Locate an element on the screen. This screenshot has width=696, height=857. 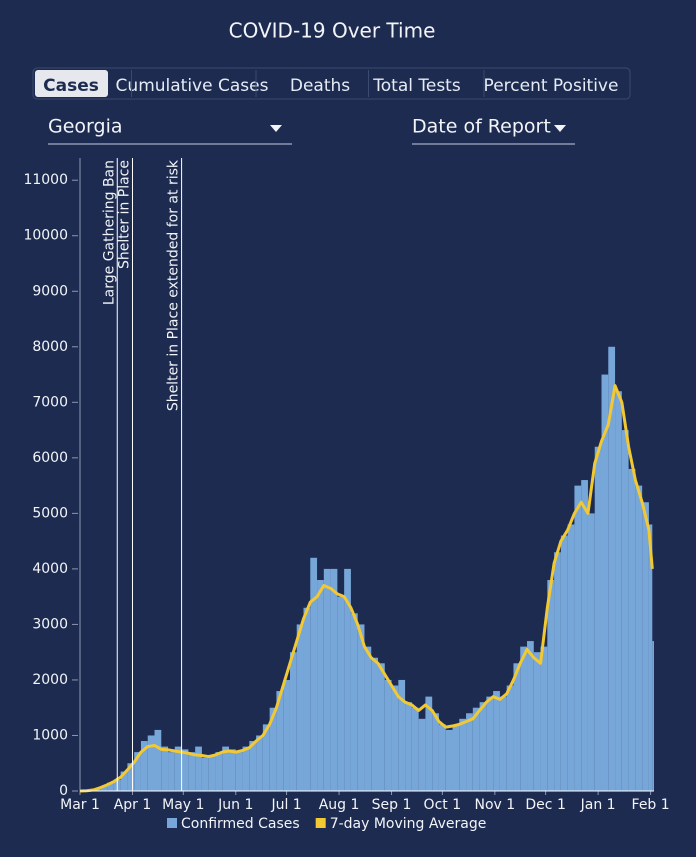
tab: Cases is located at coordinates (71, 86).